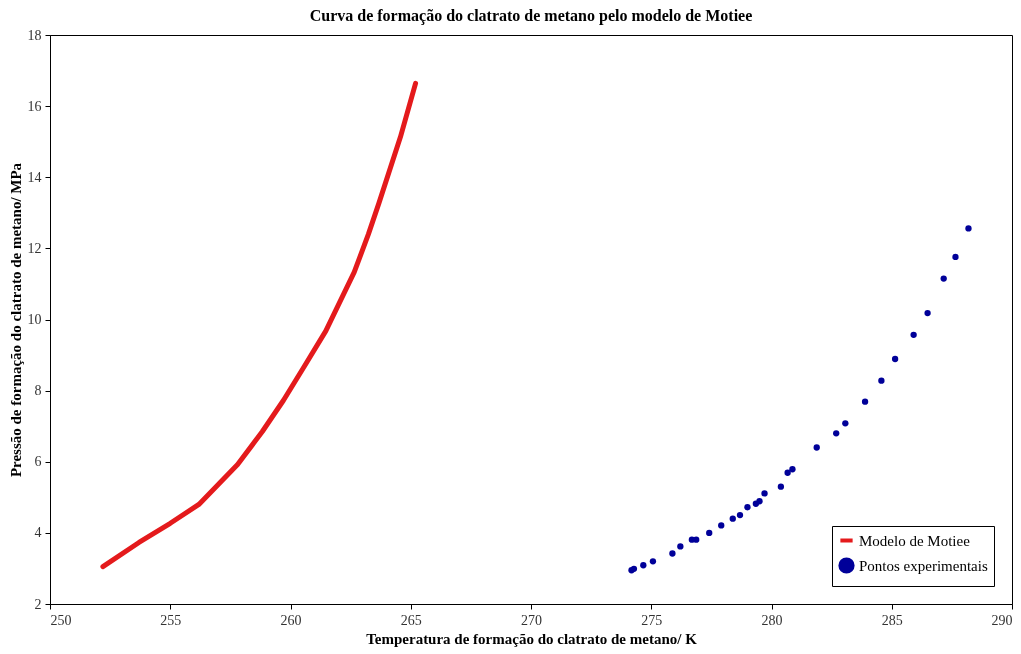 The image size is (1021, 654). I want to click on y-tick-label: 12, so click(34, 248).